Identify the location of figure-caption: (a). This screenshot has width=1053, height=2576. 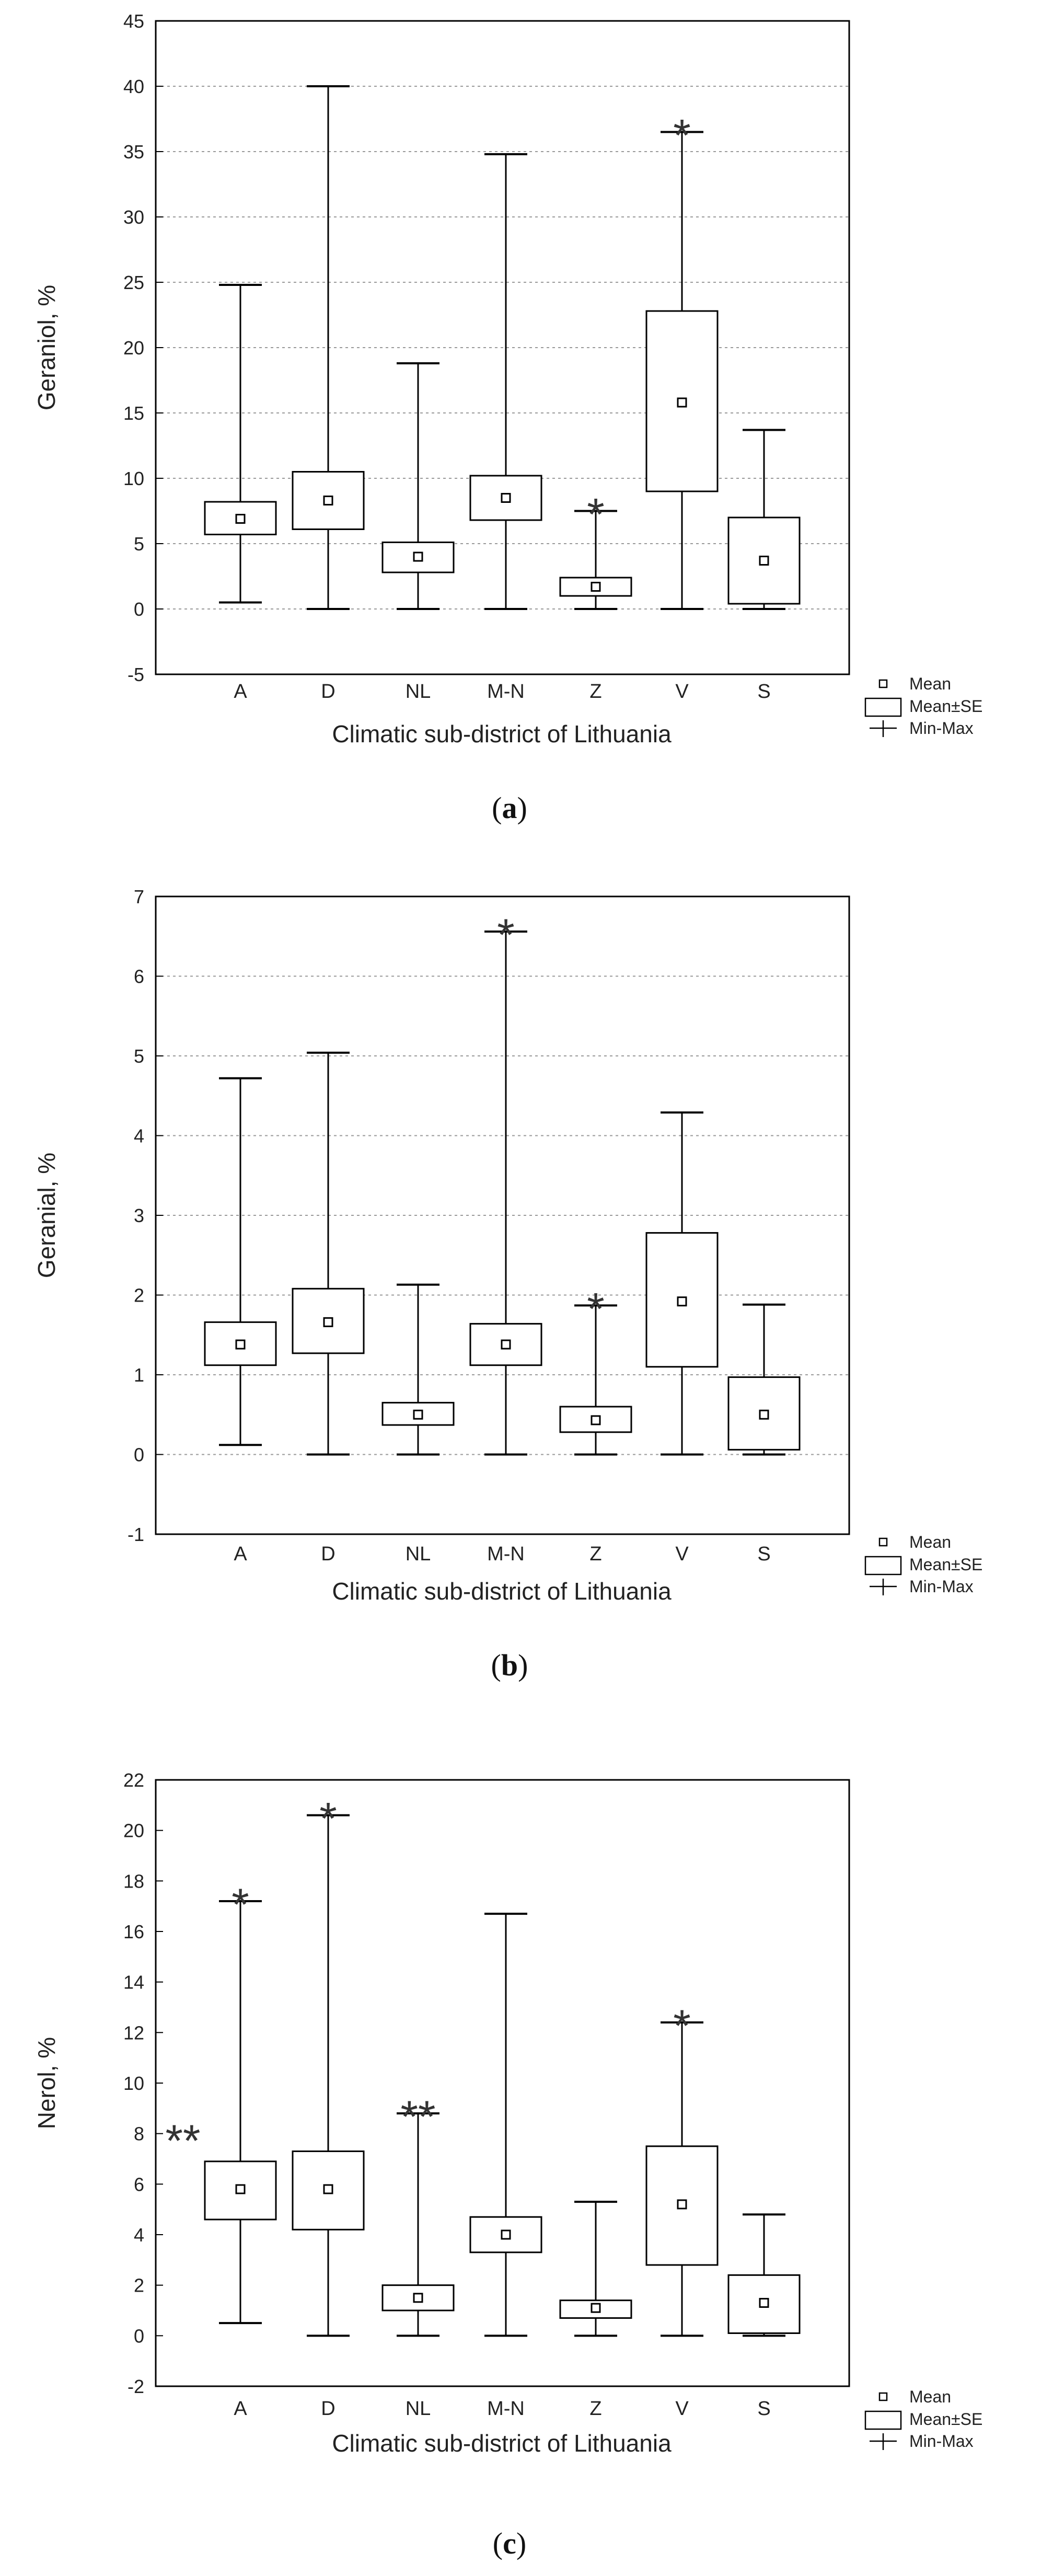
(509, 808).